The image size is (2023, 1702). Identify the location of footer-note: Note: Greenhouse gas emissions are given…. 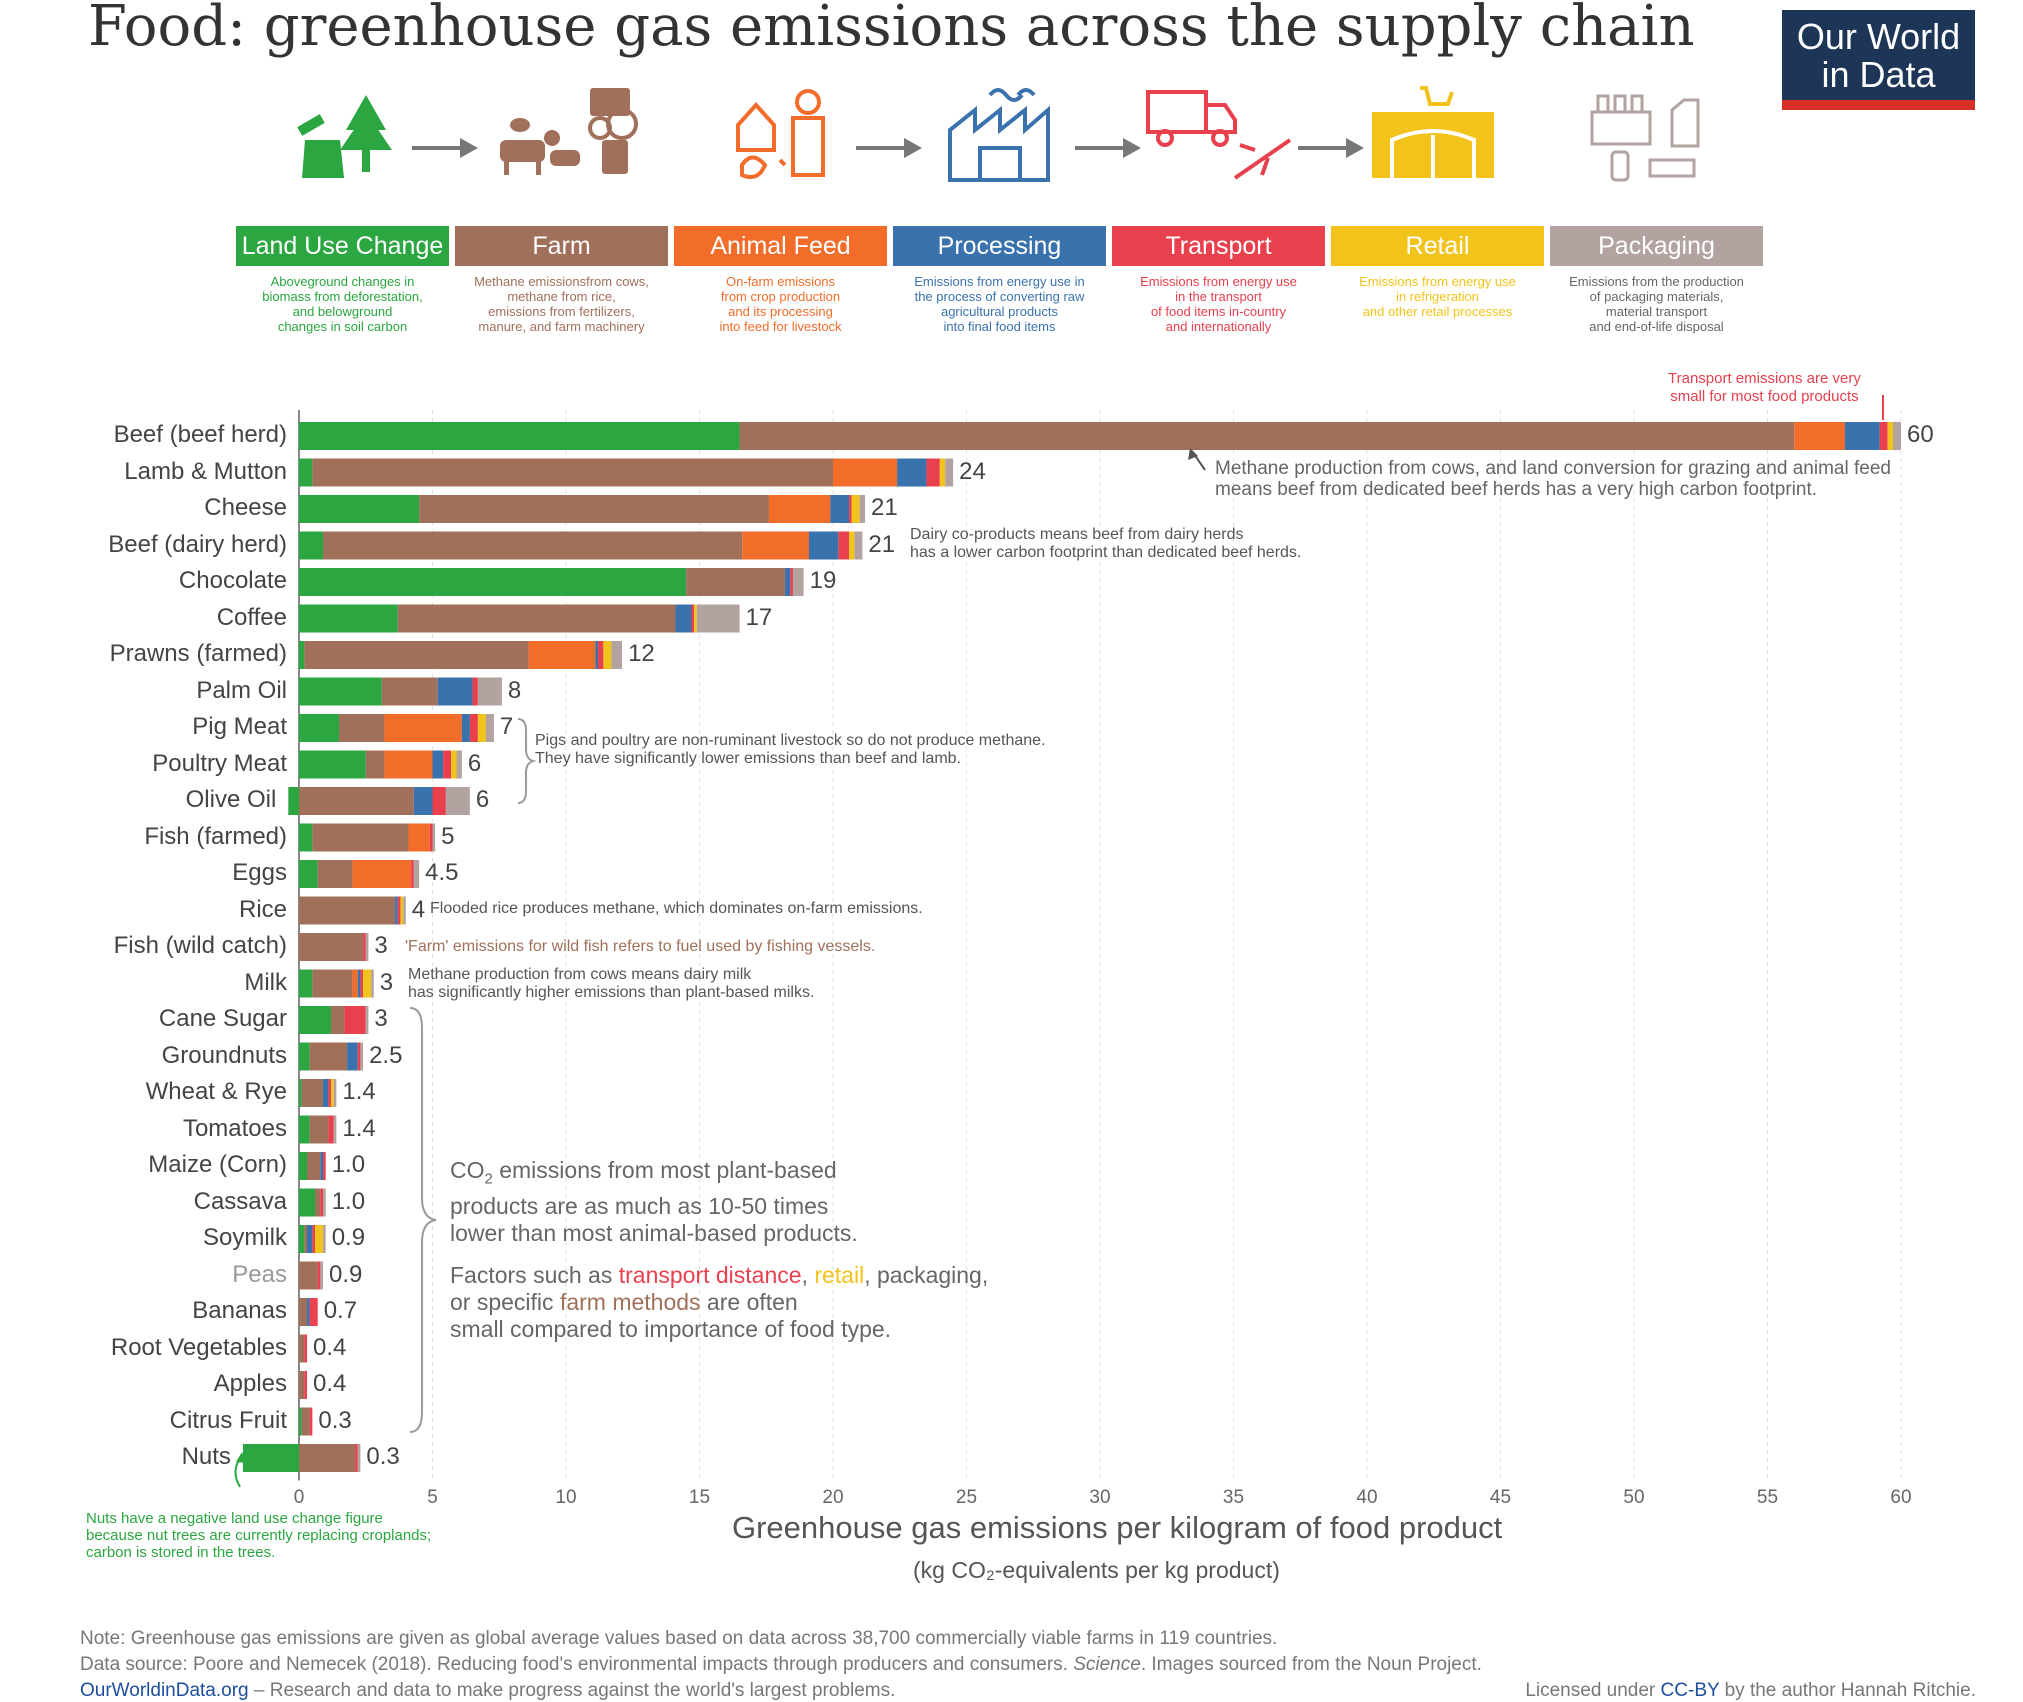
(679, 1638).